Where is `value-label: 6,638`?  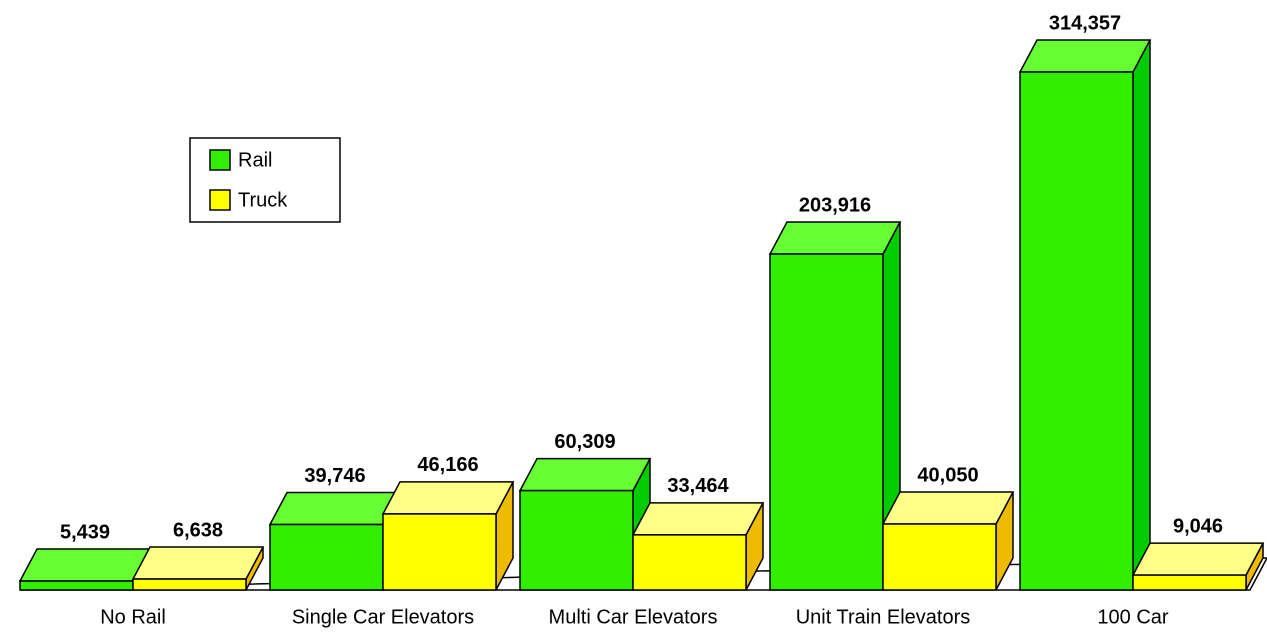 value-label: 6,638 is located at coordinates (198, 530).